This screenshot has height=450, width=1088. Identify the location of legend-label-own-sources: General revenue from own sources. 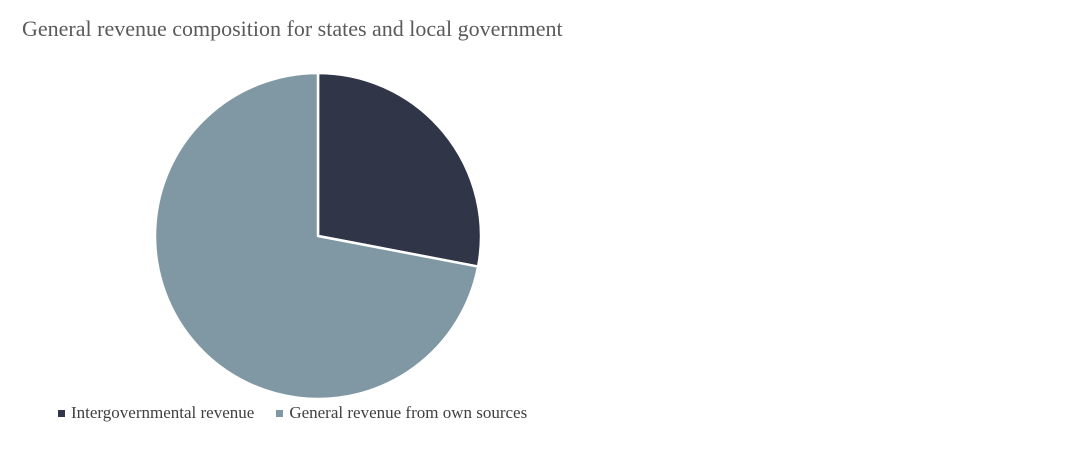
(408, 412).